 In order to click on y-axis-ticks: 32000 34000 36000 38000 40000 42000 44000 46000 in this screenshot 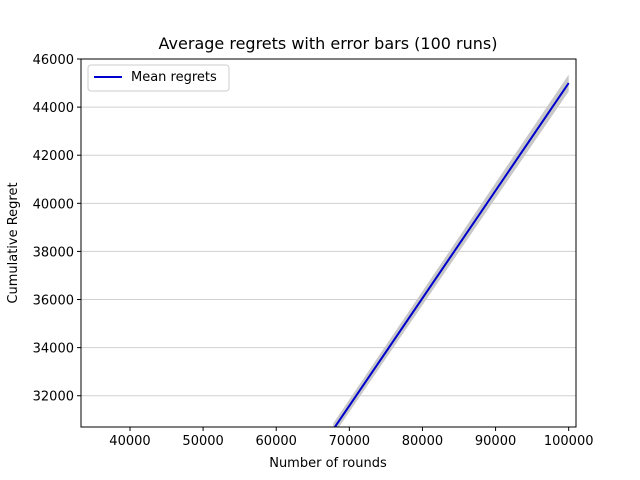, I will do `click(57, 229)`.